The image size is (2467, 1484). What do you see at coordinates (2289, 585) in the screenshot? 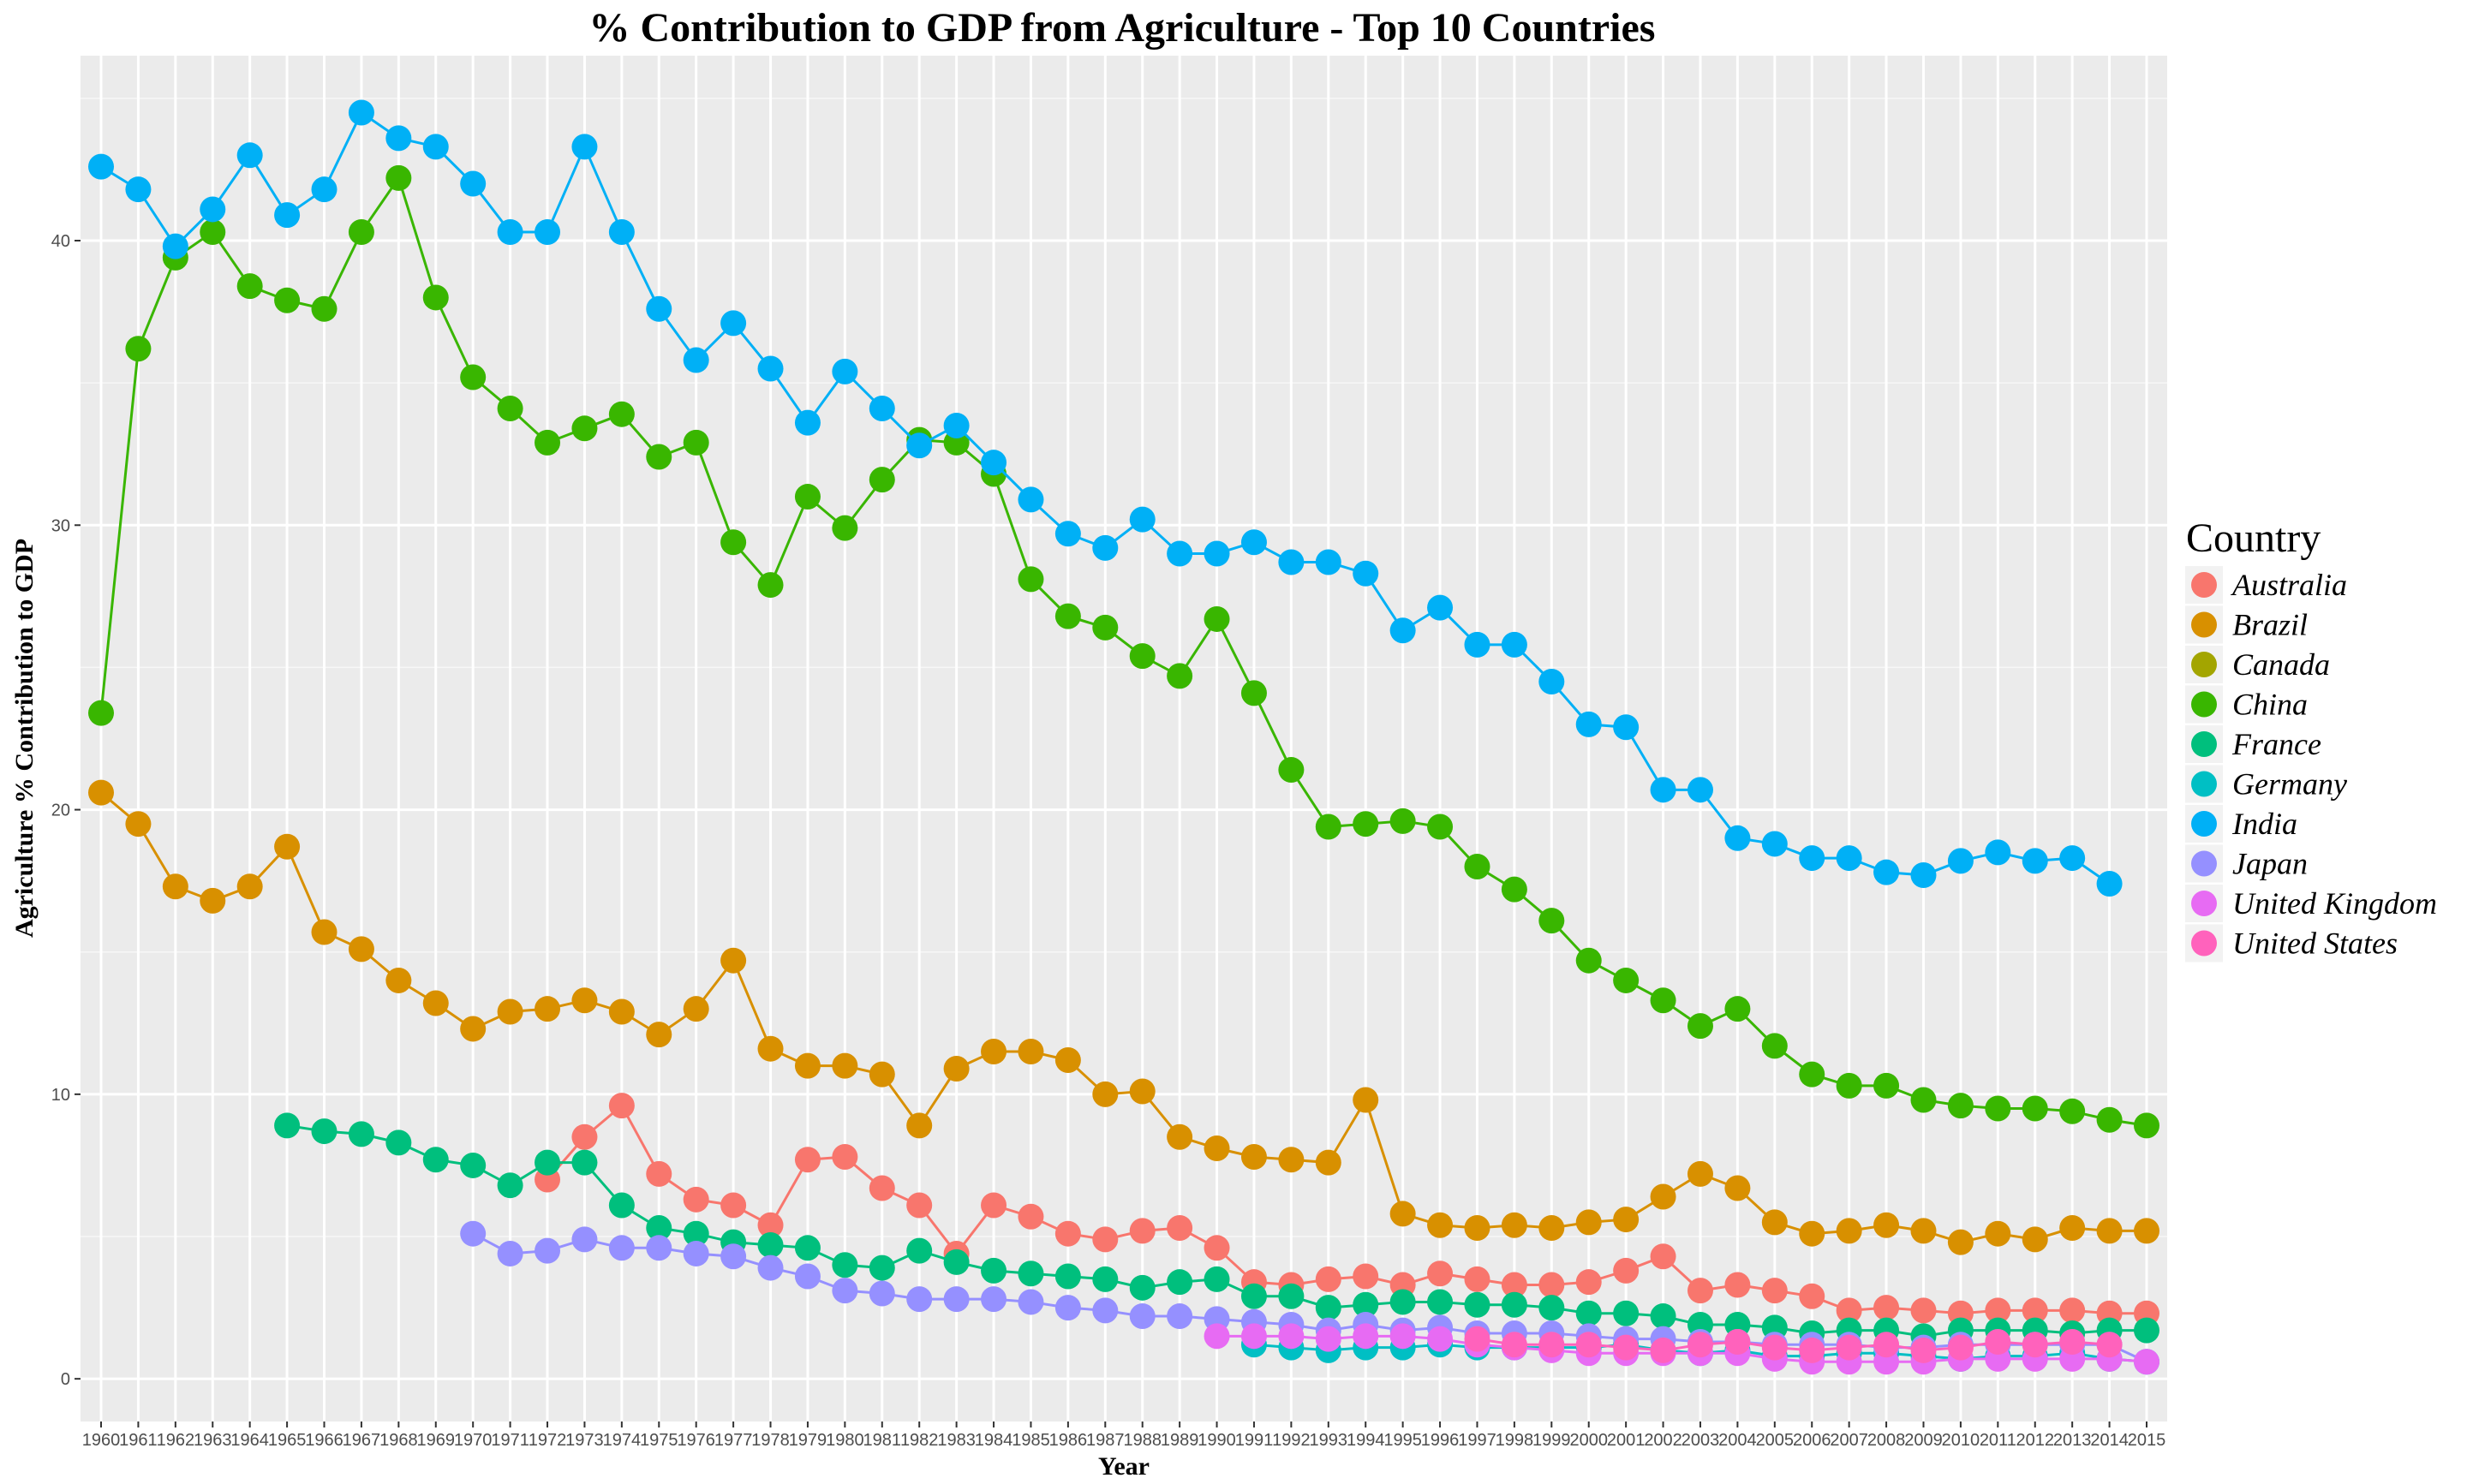
I see `legend-label: Australia` at bounding box center [2289, 585].